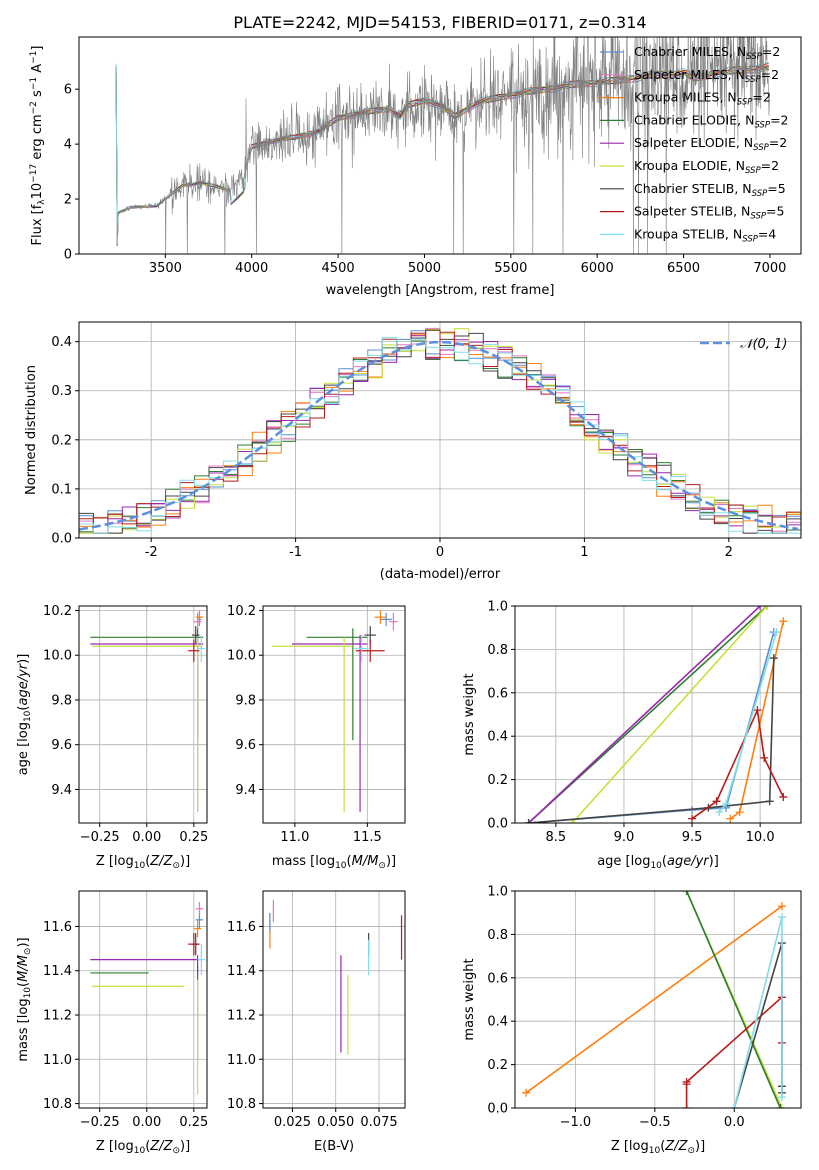  Describe the element at coordinates (624, 837) in the screenshot. I see `x-tick-label: 9.0` at that location.